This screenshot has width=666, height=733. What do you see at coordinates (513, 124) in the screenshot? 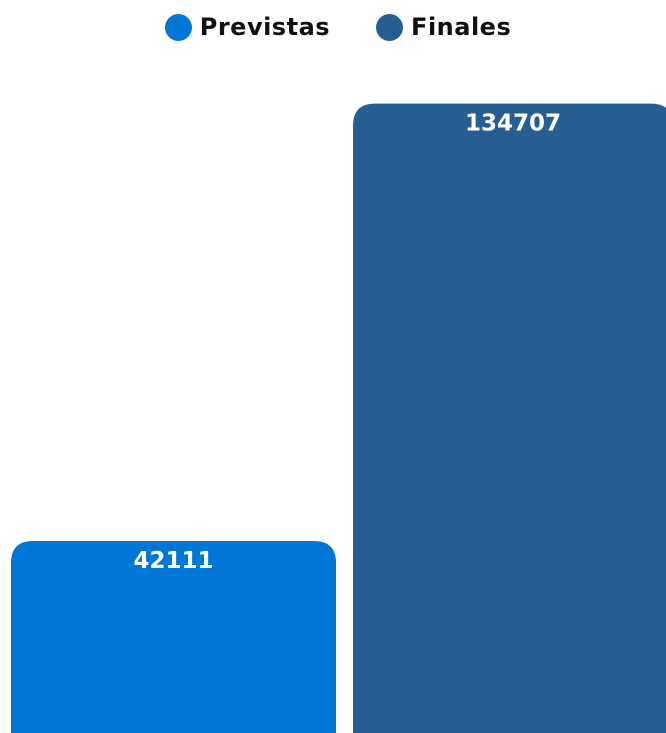
I see `data-label-finales: 134707` at bounding box center [513, 124].